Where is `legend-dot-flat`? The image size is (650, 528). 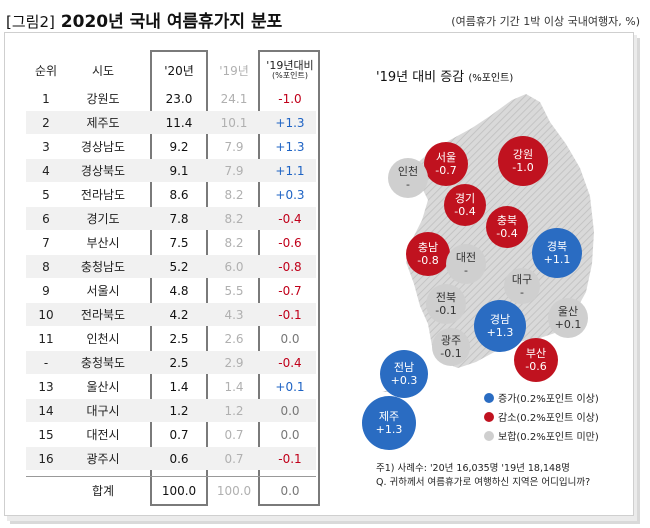 legend-dot-flat is located at coordinates (489, 435).